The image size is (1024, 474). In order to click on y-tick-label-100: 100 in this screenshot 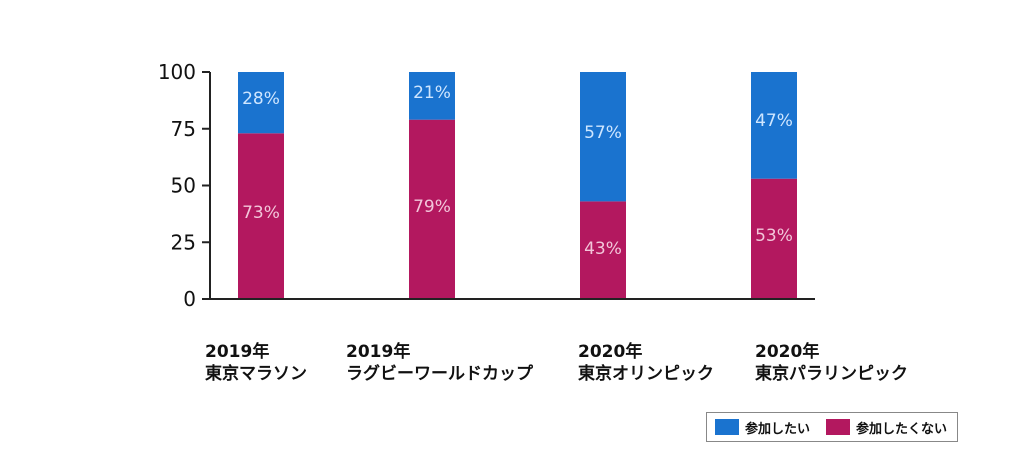, I will do `click(177, 72)`.